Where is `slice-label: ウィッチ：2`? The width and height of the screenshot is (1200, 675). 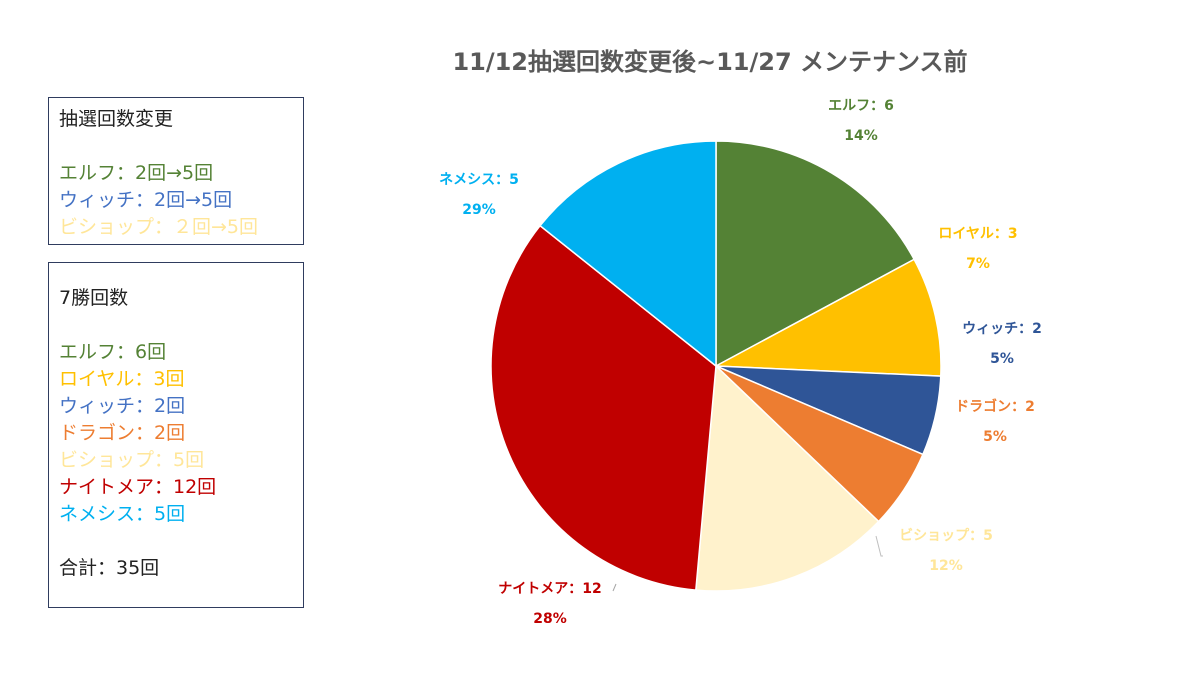 slice-label: ウィッチ：2 is located at coordinates (1002, 329).